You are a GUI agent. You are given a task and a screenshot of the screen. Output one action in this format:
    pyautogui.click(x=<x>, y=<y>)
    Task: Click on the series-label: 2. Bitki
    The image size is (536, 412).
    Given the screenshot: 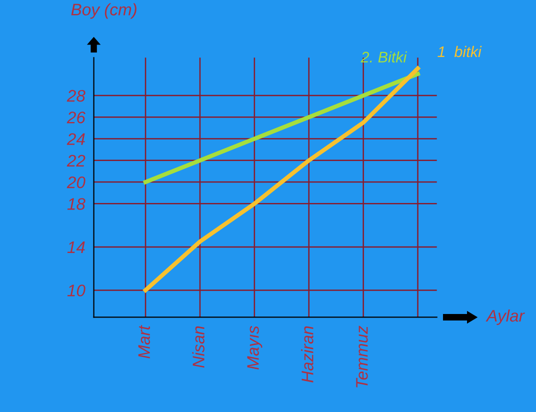 What is the action you would take?
    pyautogui.click(x=384, y=57)
    